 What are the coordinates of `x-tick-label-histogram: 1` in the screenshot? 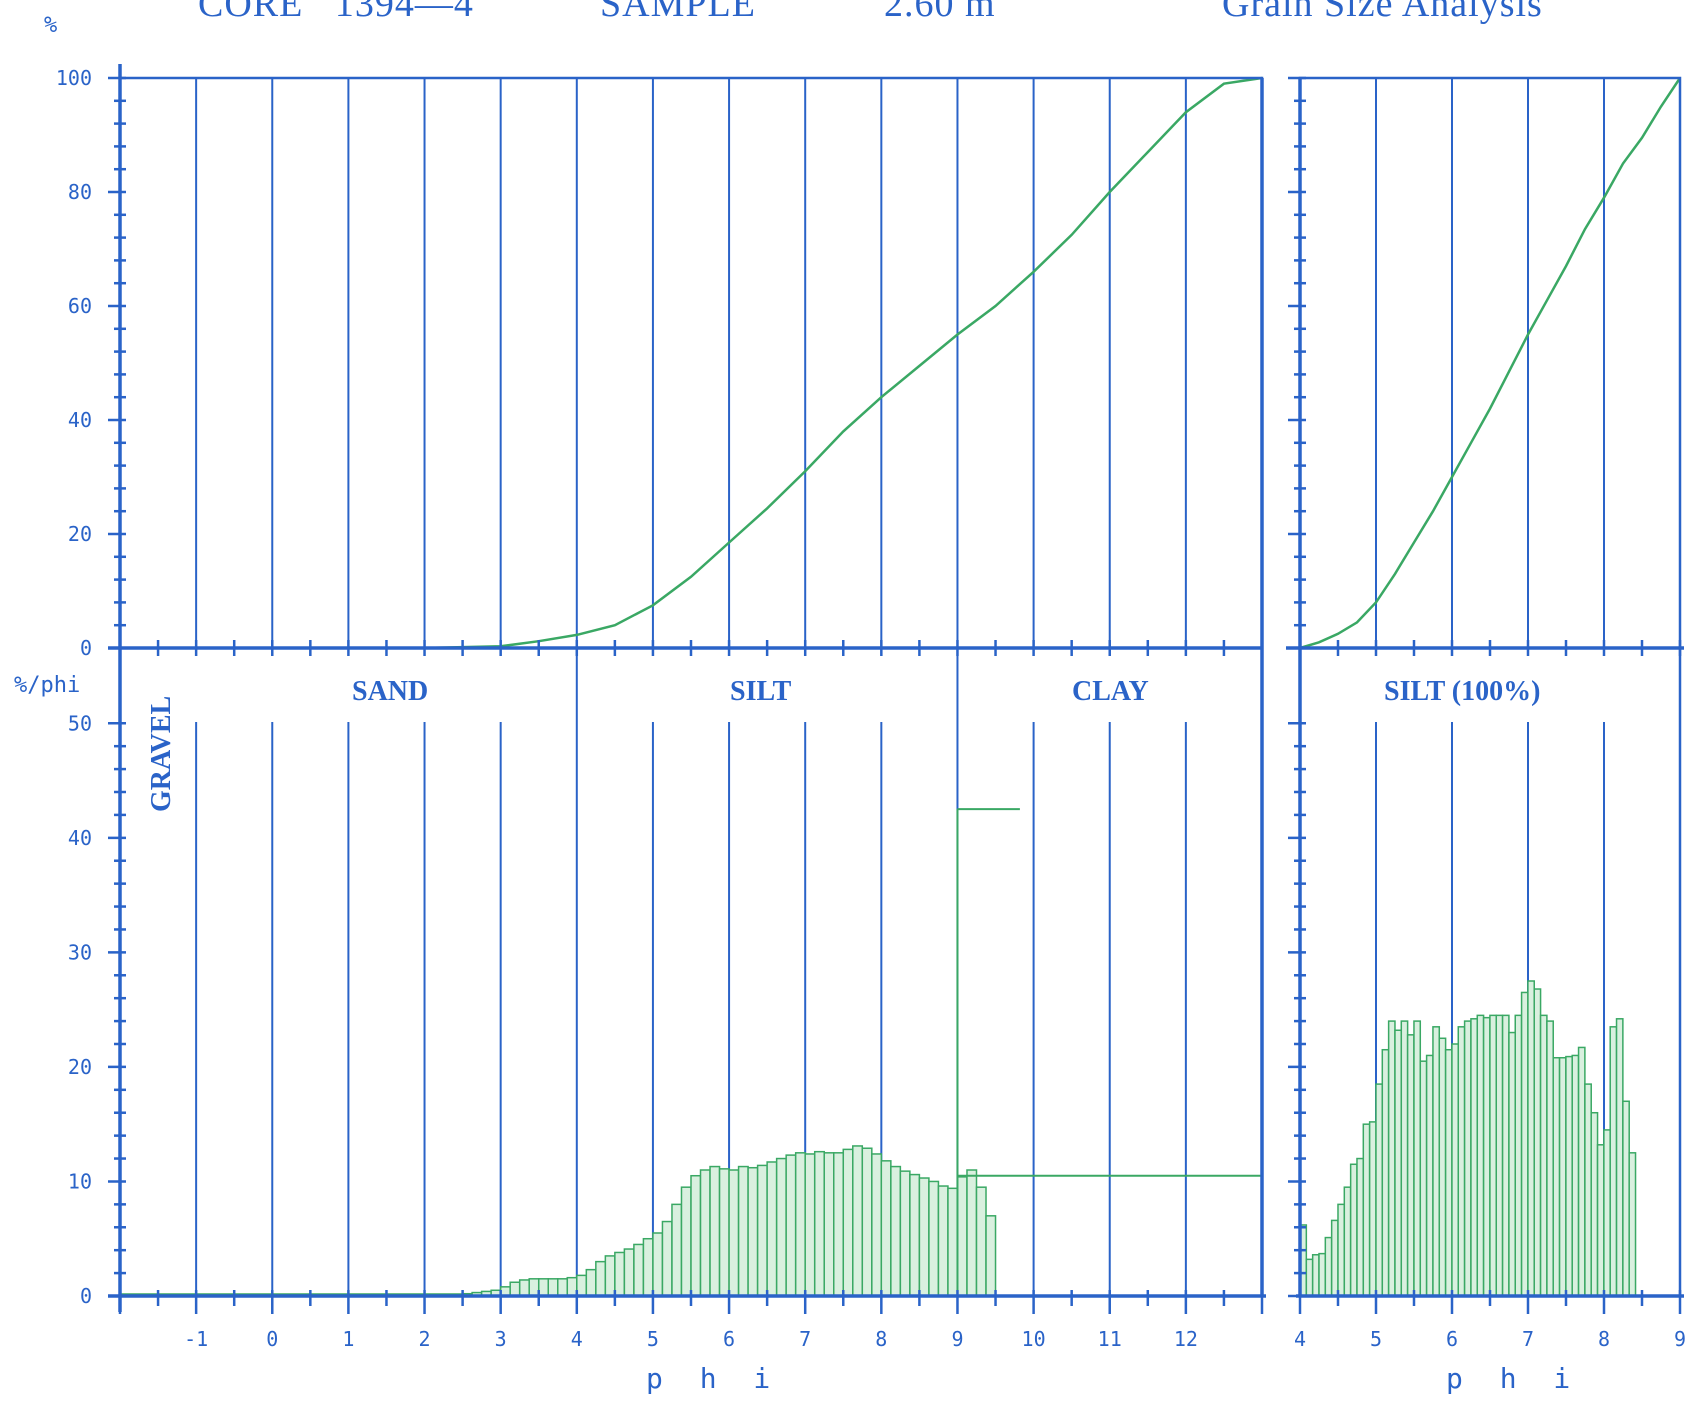 It's located at (348, 1339).